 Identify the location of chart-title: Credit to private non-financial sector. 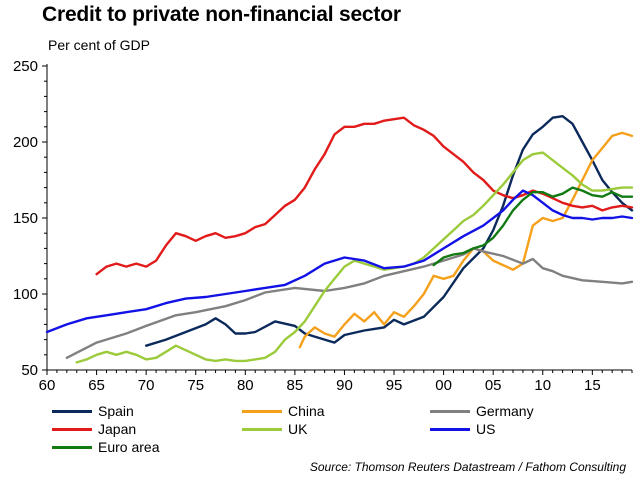
(221, 14).